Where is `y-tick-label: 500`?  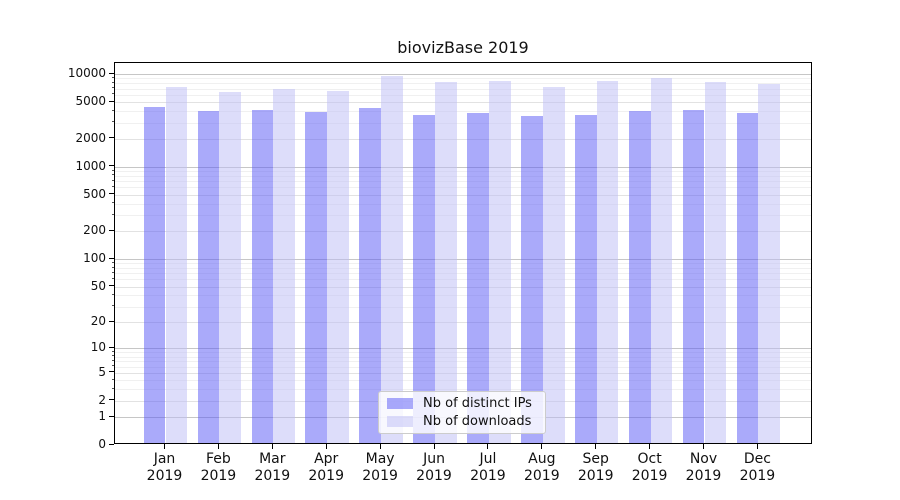 y-tick-label: 500 is located at coordinates (94, 193).